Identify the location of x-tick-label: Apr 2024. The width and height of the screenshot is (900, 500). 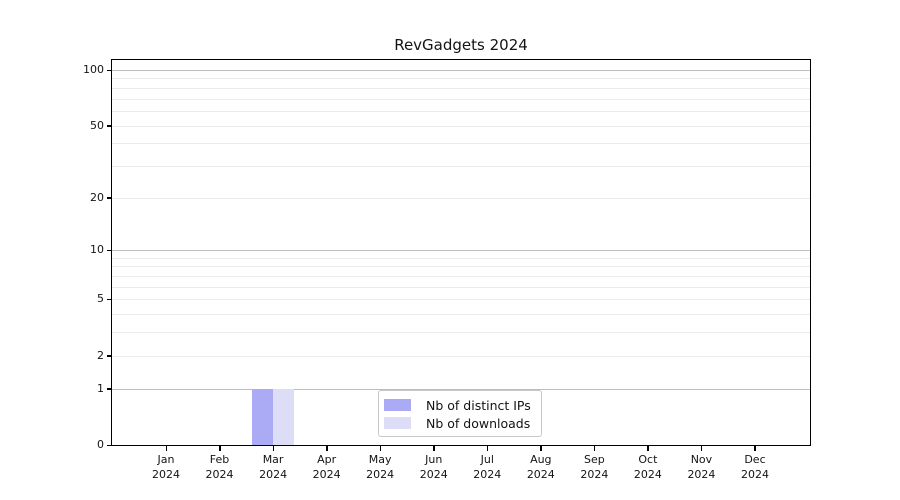
(327, 467).